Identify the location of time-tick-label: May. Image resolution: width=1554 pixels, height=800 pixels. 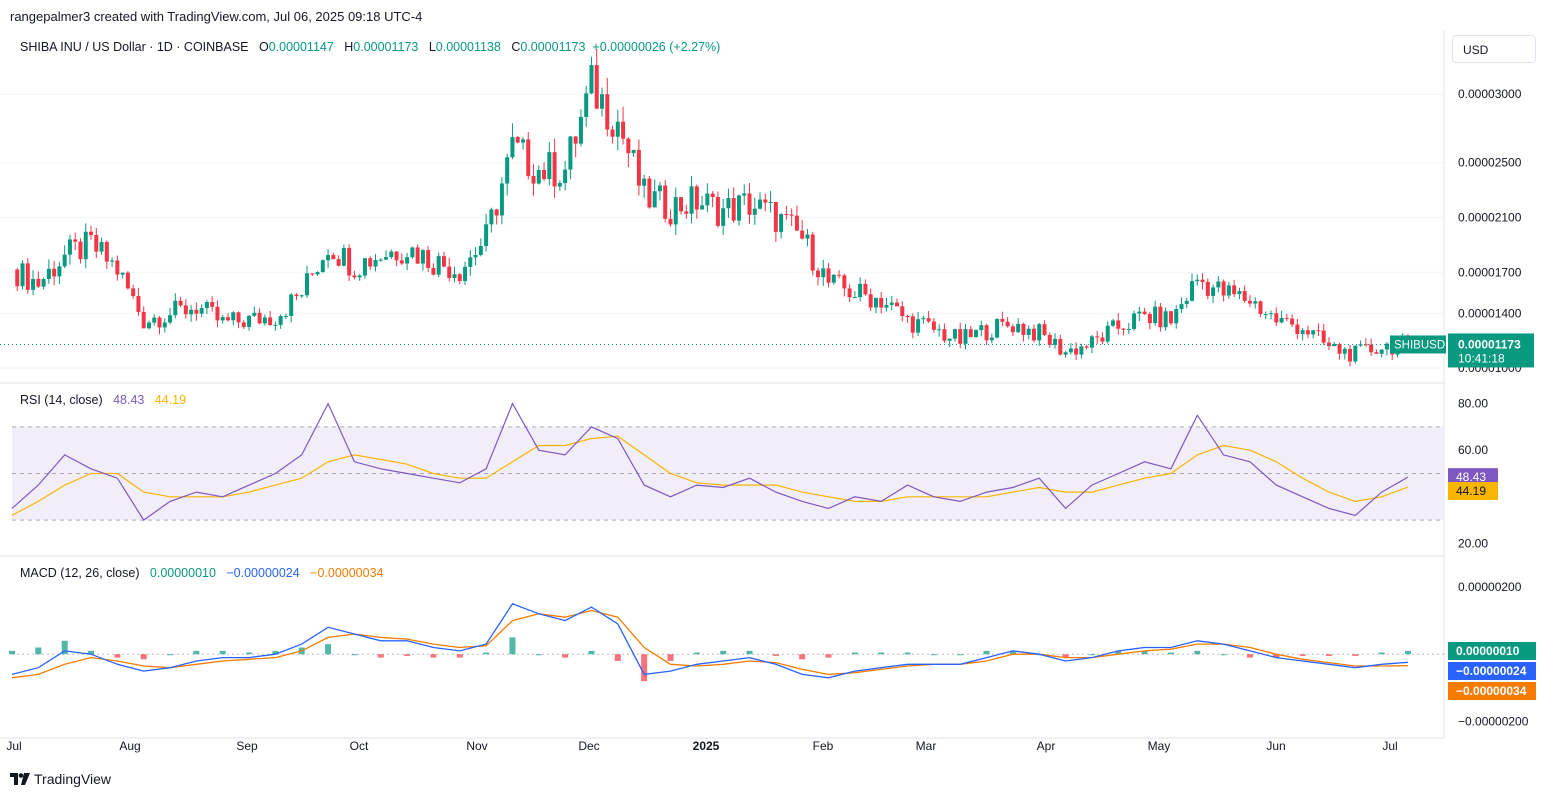
(1159, 746).